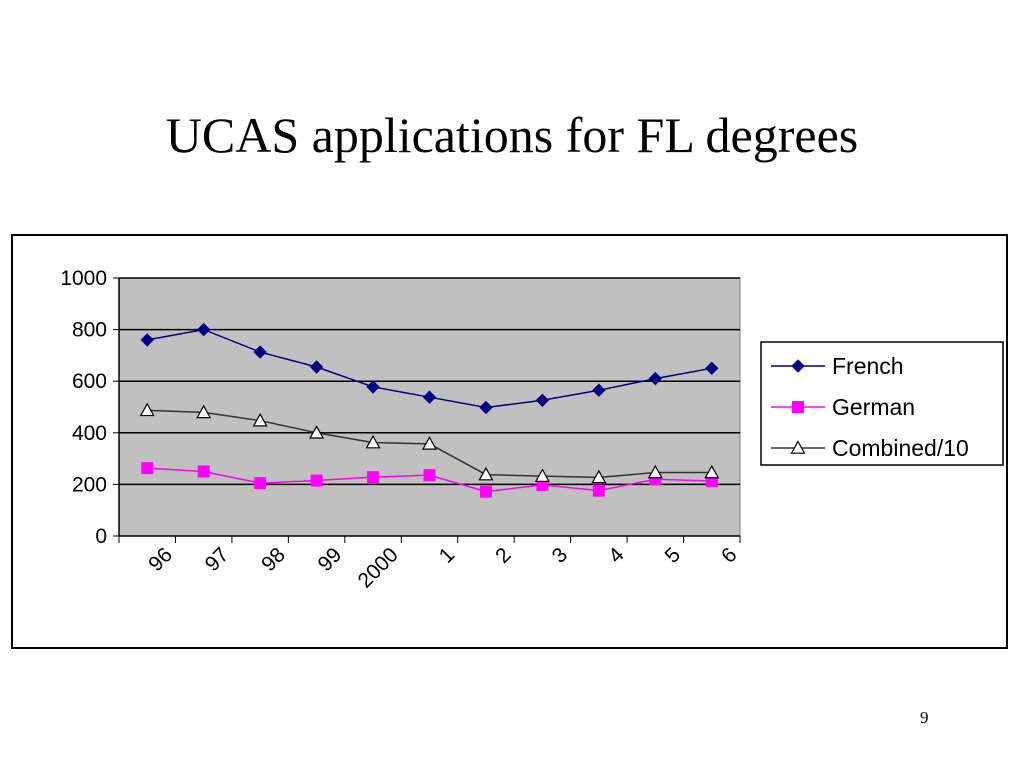 The width and height of the screenshot is (1024, 768). Describe the element at coordinates (868, 366) in the screenshot. I see `legend-label-french: French` at that location.